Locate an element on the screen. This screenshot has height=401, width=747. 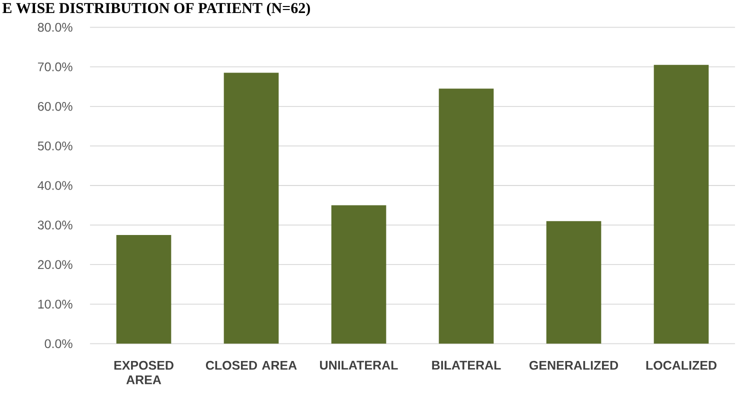
y-tick-label: 60.0% is located at coordinates (55, 106).